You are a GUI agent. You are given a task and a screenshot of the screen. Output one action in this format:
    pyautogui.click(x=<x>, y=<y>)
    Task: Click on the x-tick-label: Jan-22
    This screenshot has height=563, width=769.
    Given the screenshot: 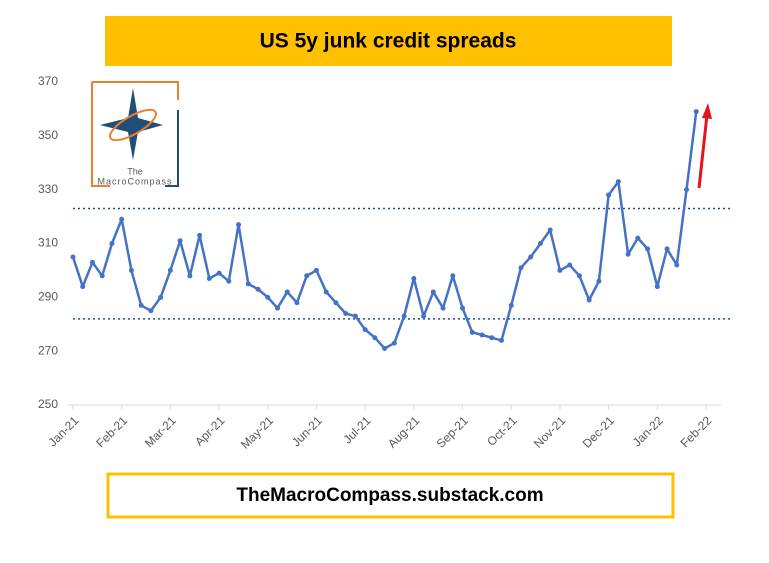 What is the action you would take?
    pyautogui.click(x=648, y=431)
    